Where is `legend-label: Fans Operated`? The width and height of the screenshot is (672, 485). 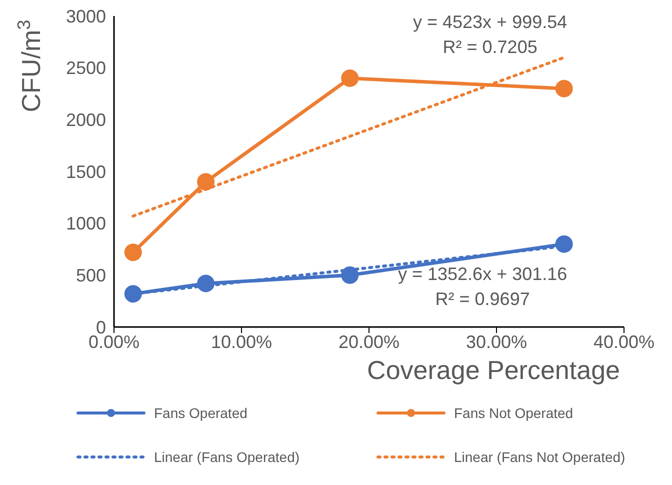 legend-label: Fans Operated is located at coordinates (201, 413).